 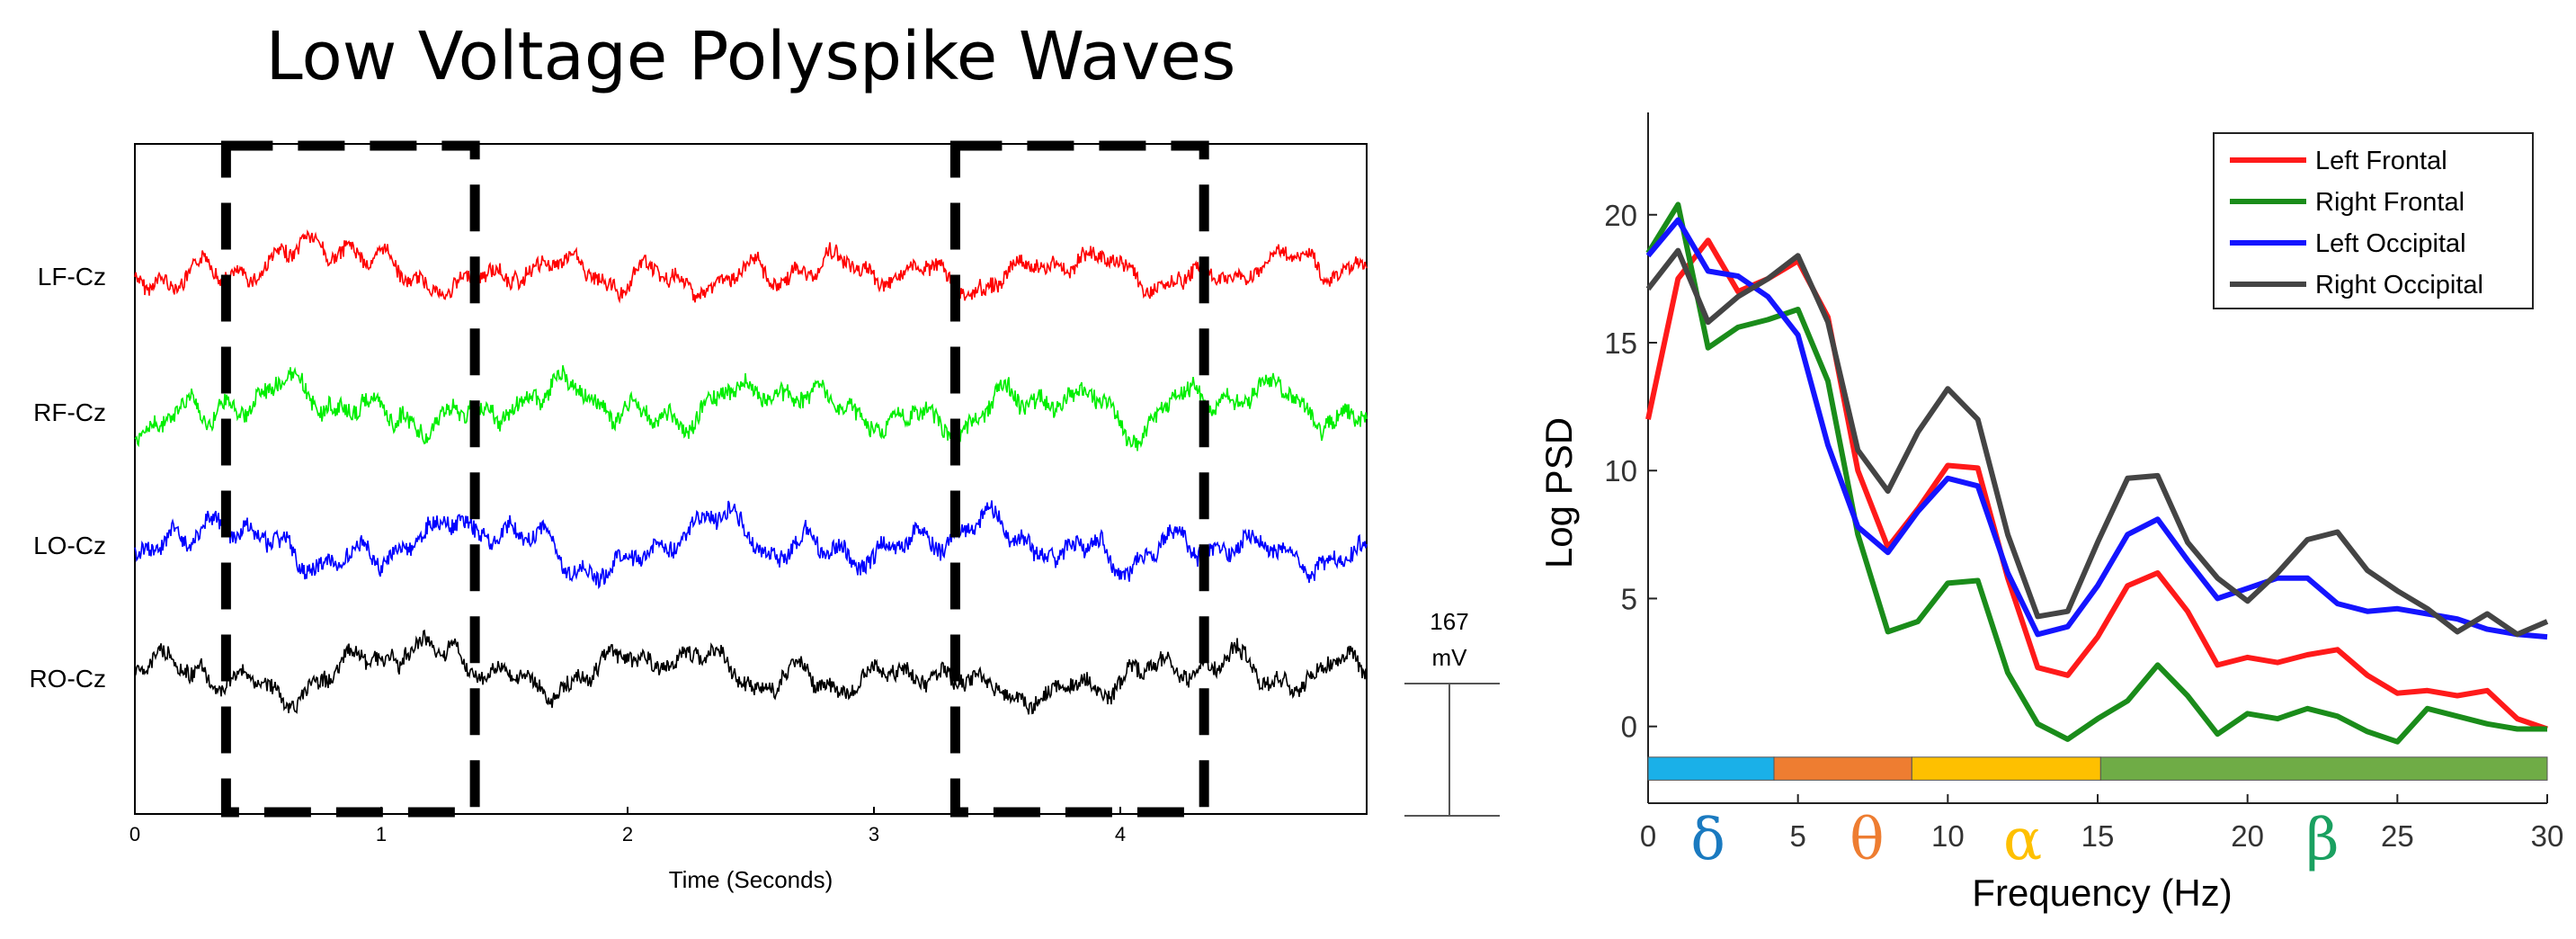 I want to click on legend-entry: Right Frontal, so click(x=2390, y=202).